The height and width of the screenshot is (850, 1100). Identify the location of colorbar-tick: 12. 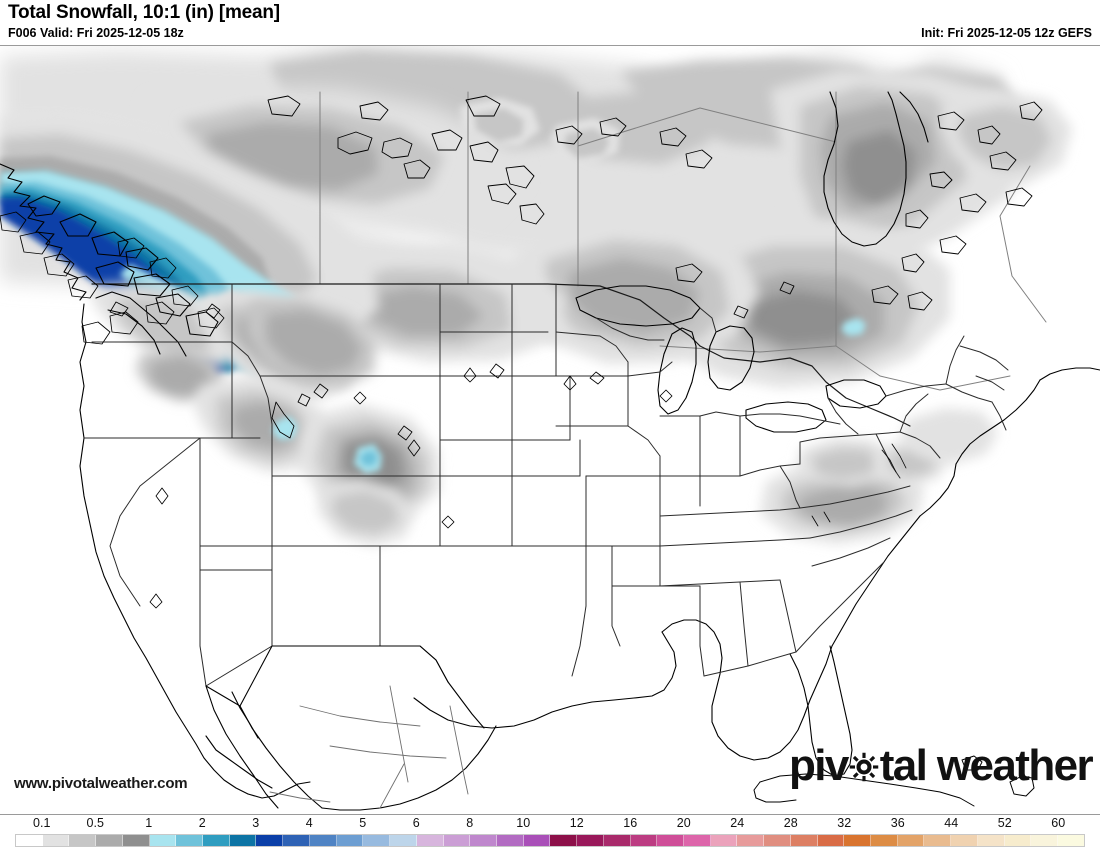
(576, 823).